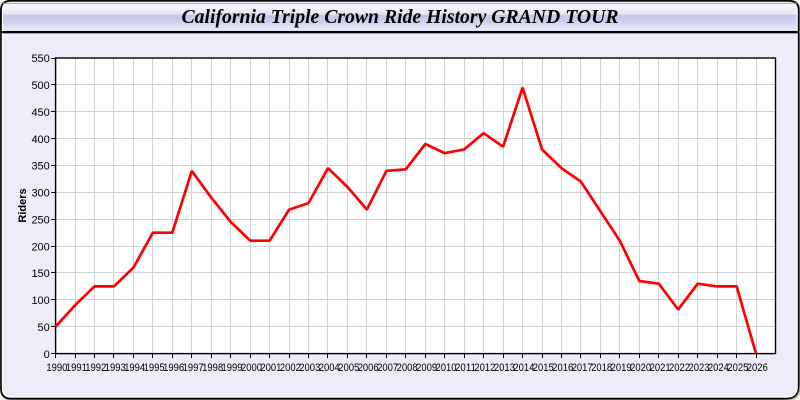 The height and width of the screenshot is (400, 800). What do you see at coordinates (621, 368) in the screenshot?
I see `svg-text: 2019` at bounding box center [621, 368].